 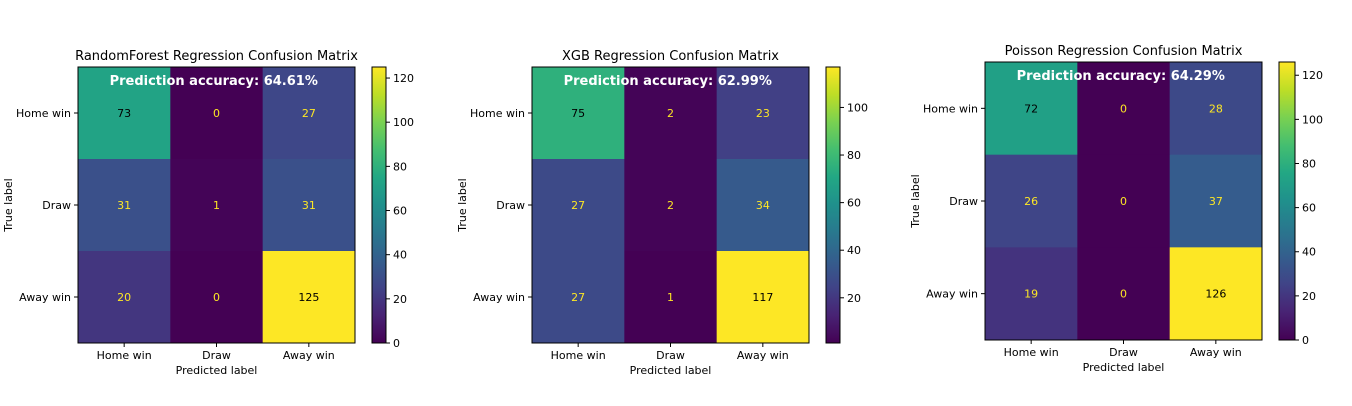 I want to click on cell-value-label: 26, so click(x=1031, y=201).